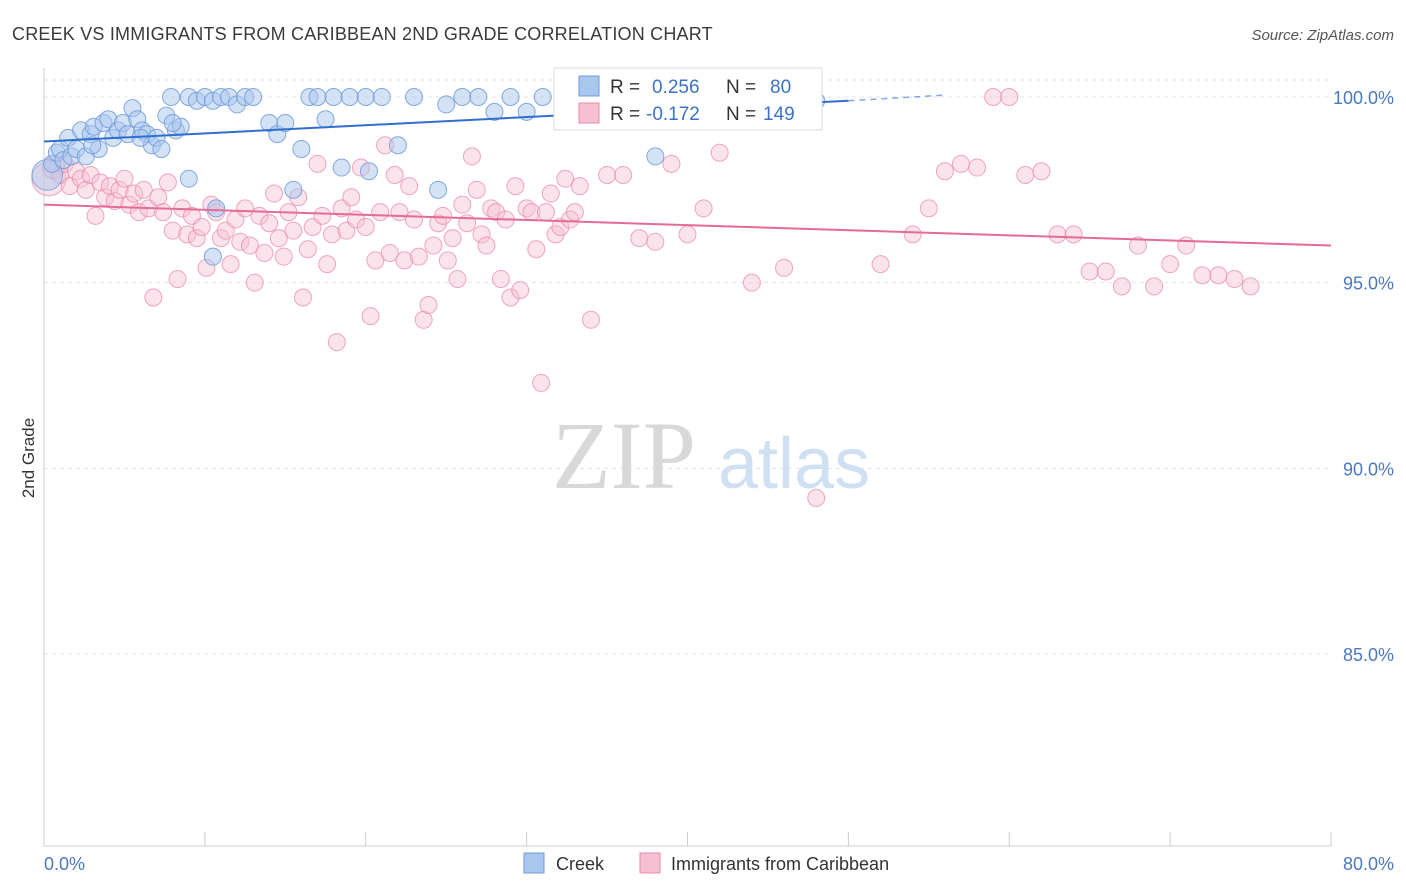 The width and height of the screenshot is (1406, 892). I want to click on legend-creek-swatch, so click(534, 863).